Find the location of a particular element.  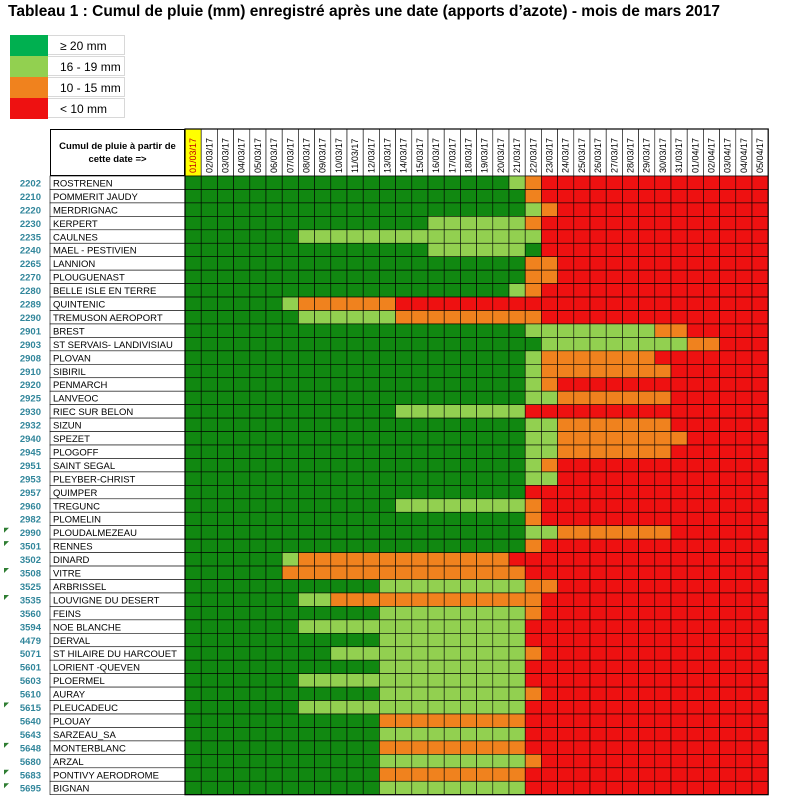

station-code: 3501 is located at coordinates (31, 547).